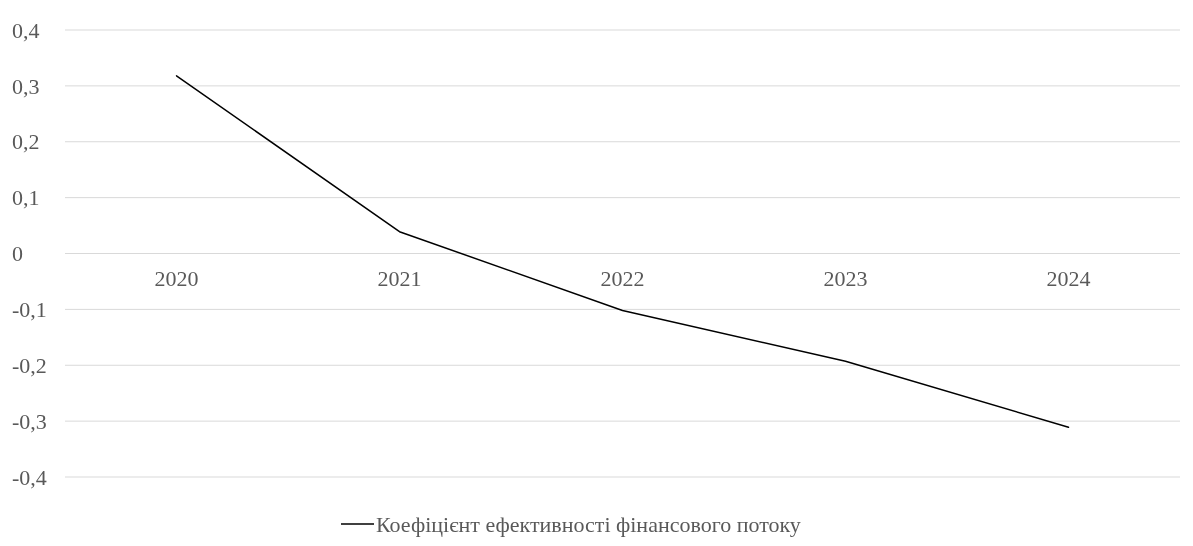 Image resolution: width=1193 pixels, height=546 pixels. Describe the element at coordinates (399, 278) in the screenshot. I see `x-tick-label: 2021` at that location.